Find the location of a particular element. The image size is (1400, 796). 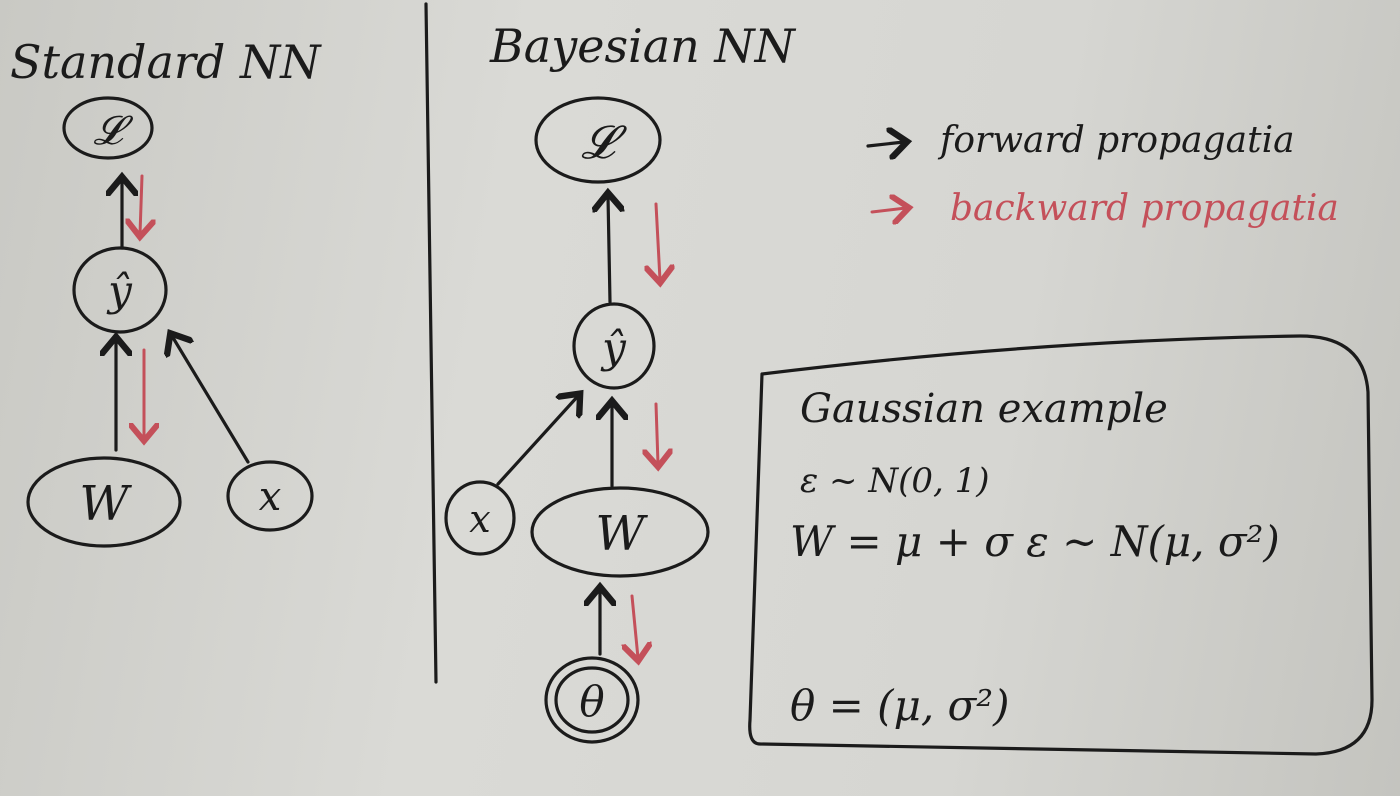

bayes-loss-node: 𝓛 is located at coordinates (598, 140).